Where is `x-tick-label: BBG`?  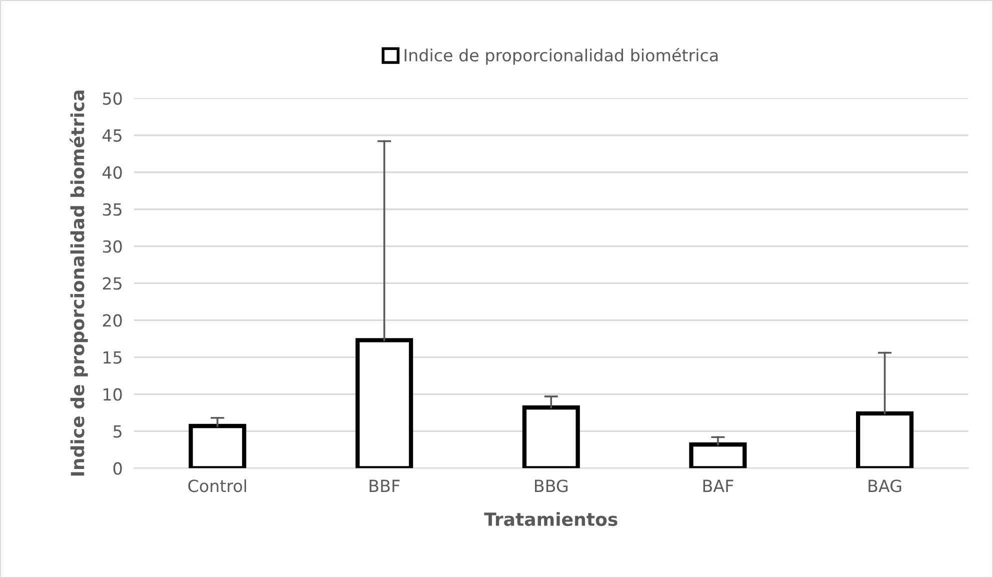 x-tick-label: BBG is located at coordinates (551, 486).